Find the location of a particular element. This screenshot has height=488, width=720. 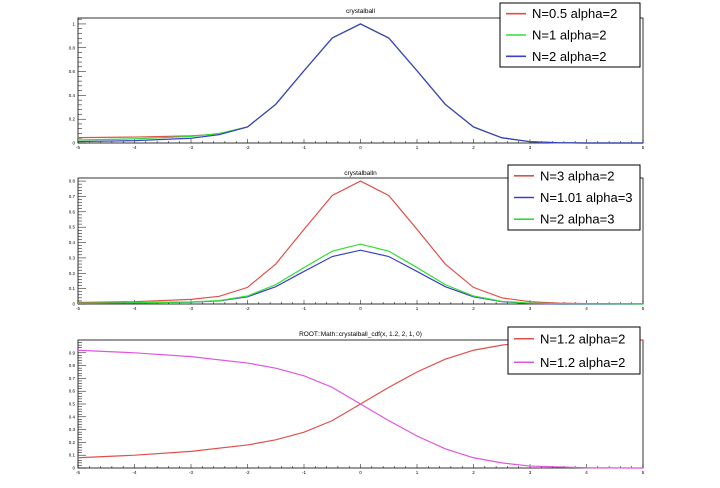

legend-box is located at coordinates (574, 350).